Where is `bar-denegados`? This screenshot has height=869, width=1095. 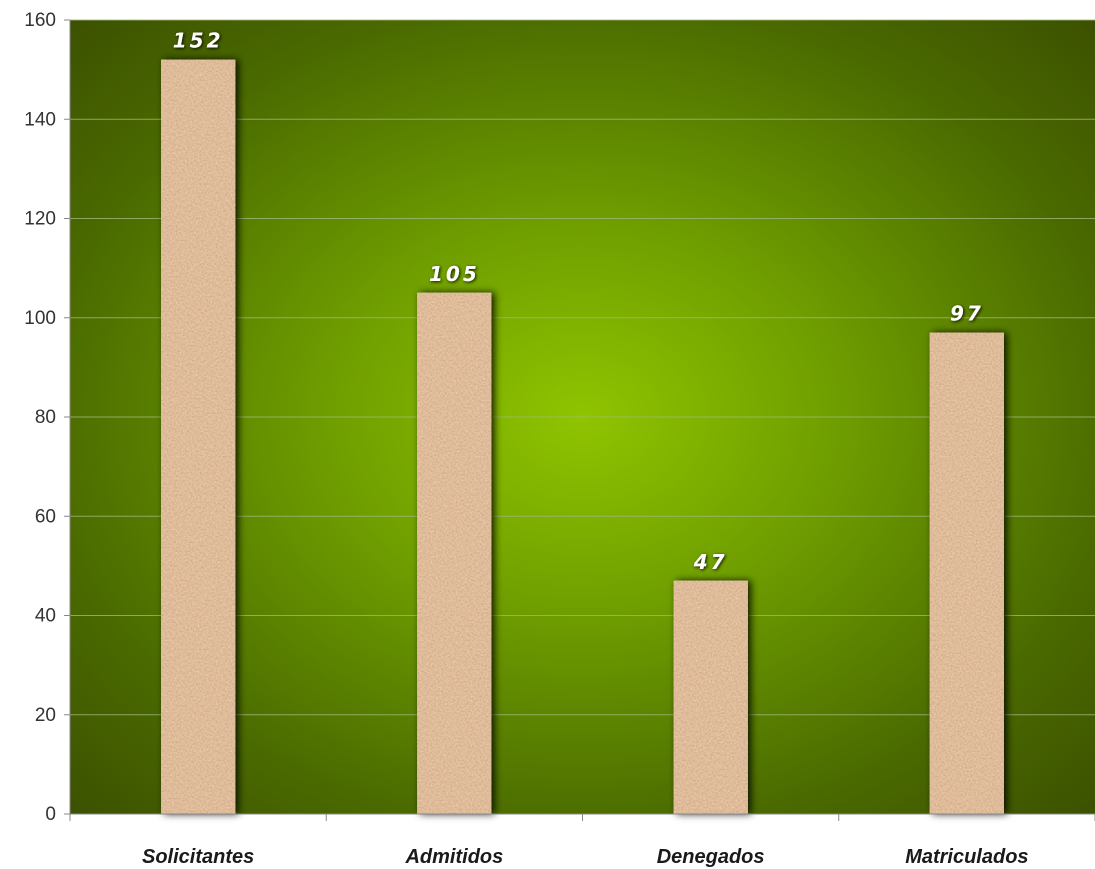 bar-denegados is located at coordinates (710, 697).